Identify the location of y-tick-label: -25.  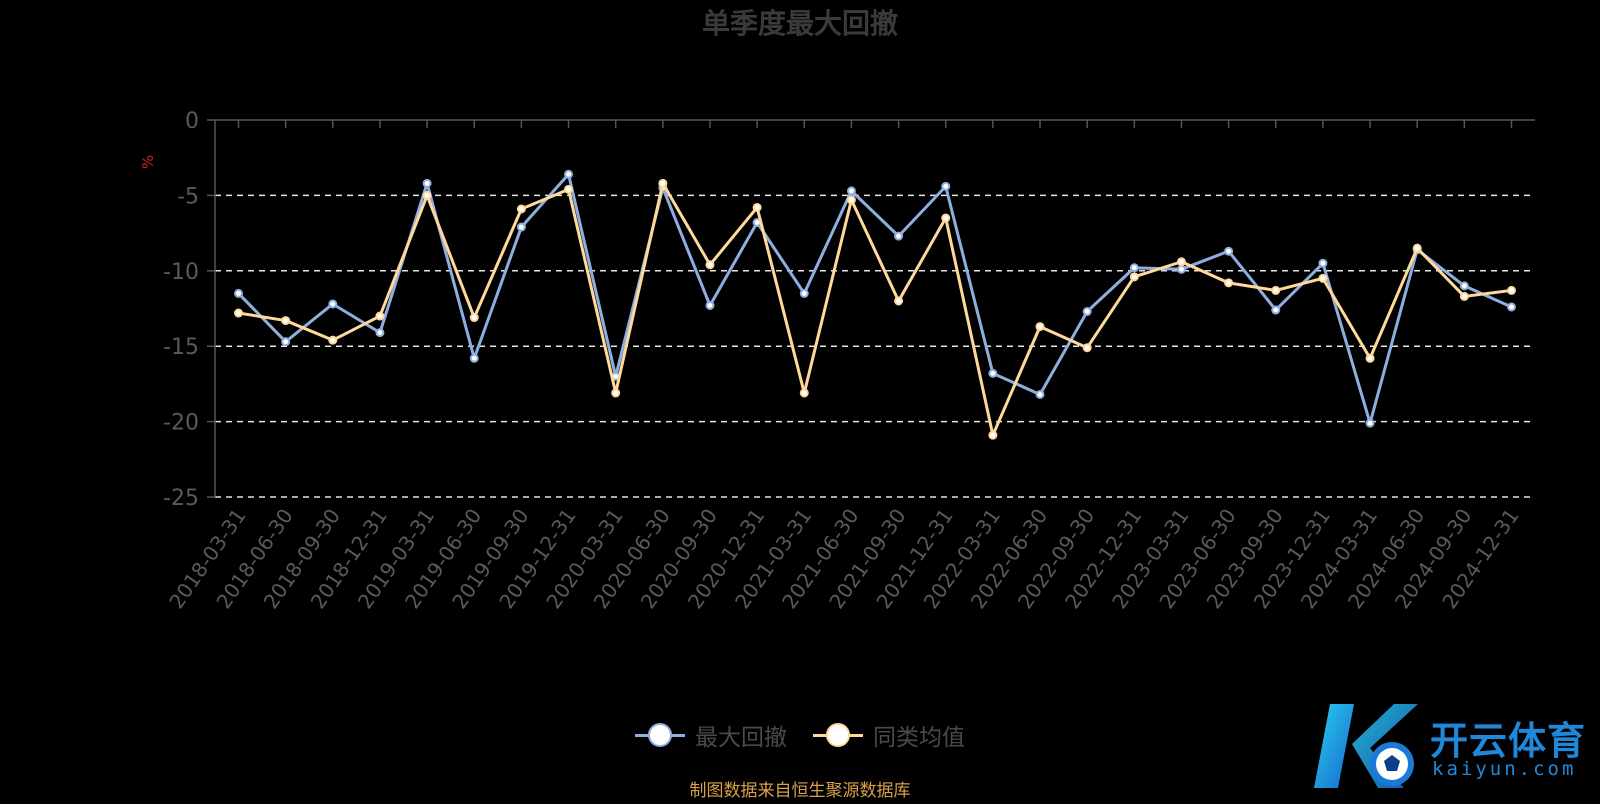
(181, 498).